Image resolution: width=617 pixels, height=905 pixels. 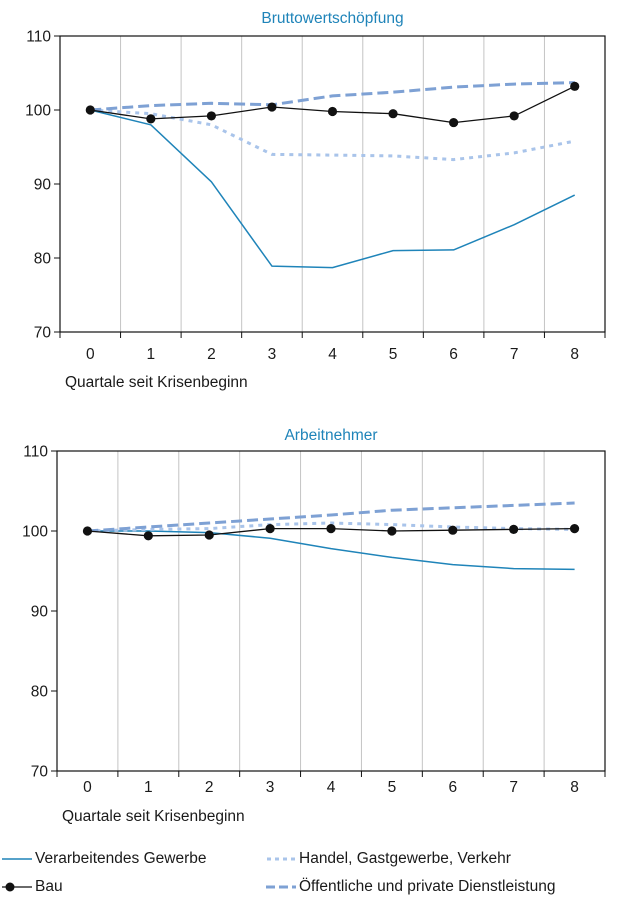 I want to click on legend-label: Bau, so click(x=49, y=886).